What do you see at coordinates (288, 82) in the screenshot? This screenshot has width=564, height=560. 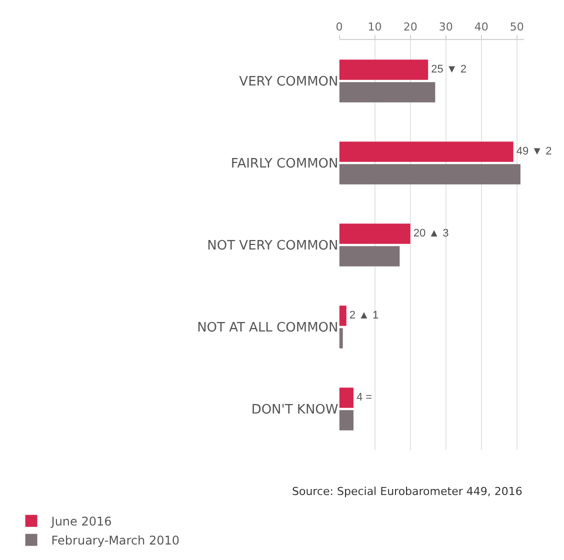 I see `y-tick-label: VERY COMMON` at bounding box center [288, 82].